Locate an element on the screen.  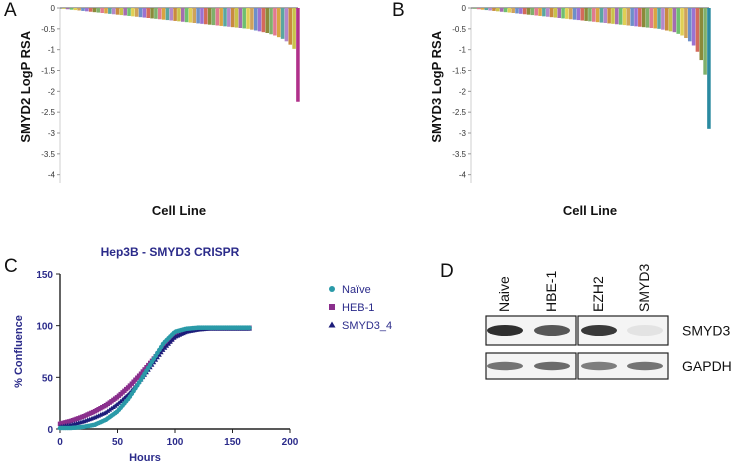
panel-letter-c: C is located at coordinates (11, 266).